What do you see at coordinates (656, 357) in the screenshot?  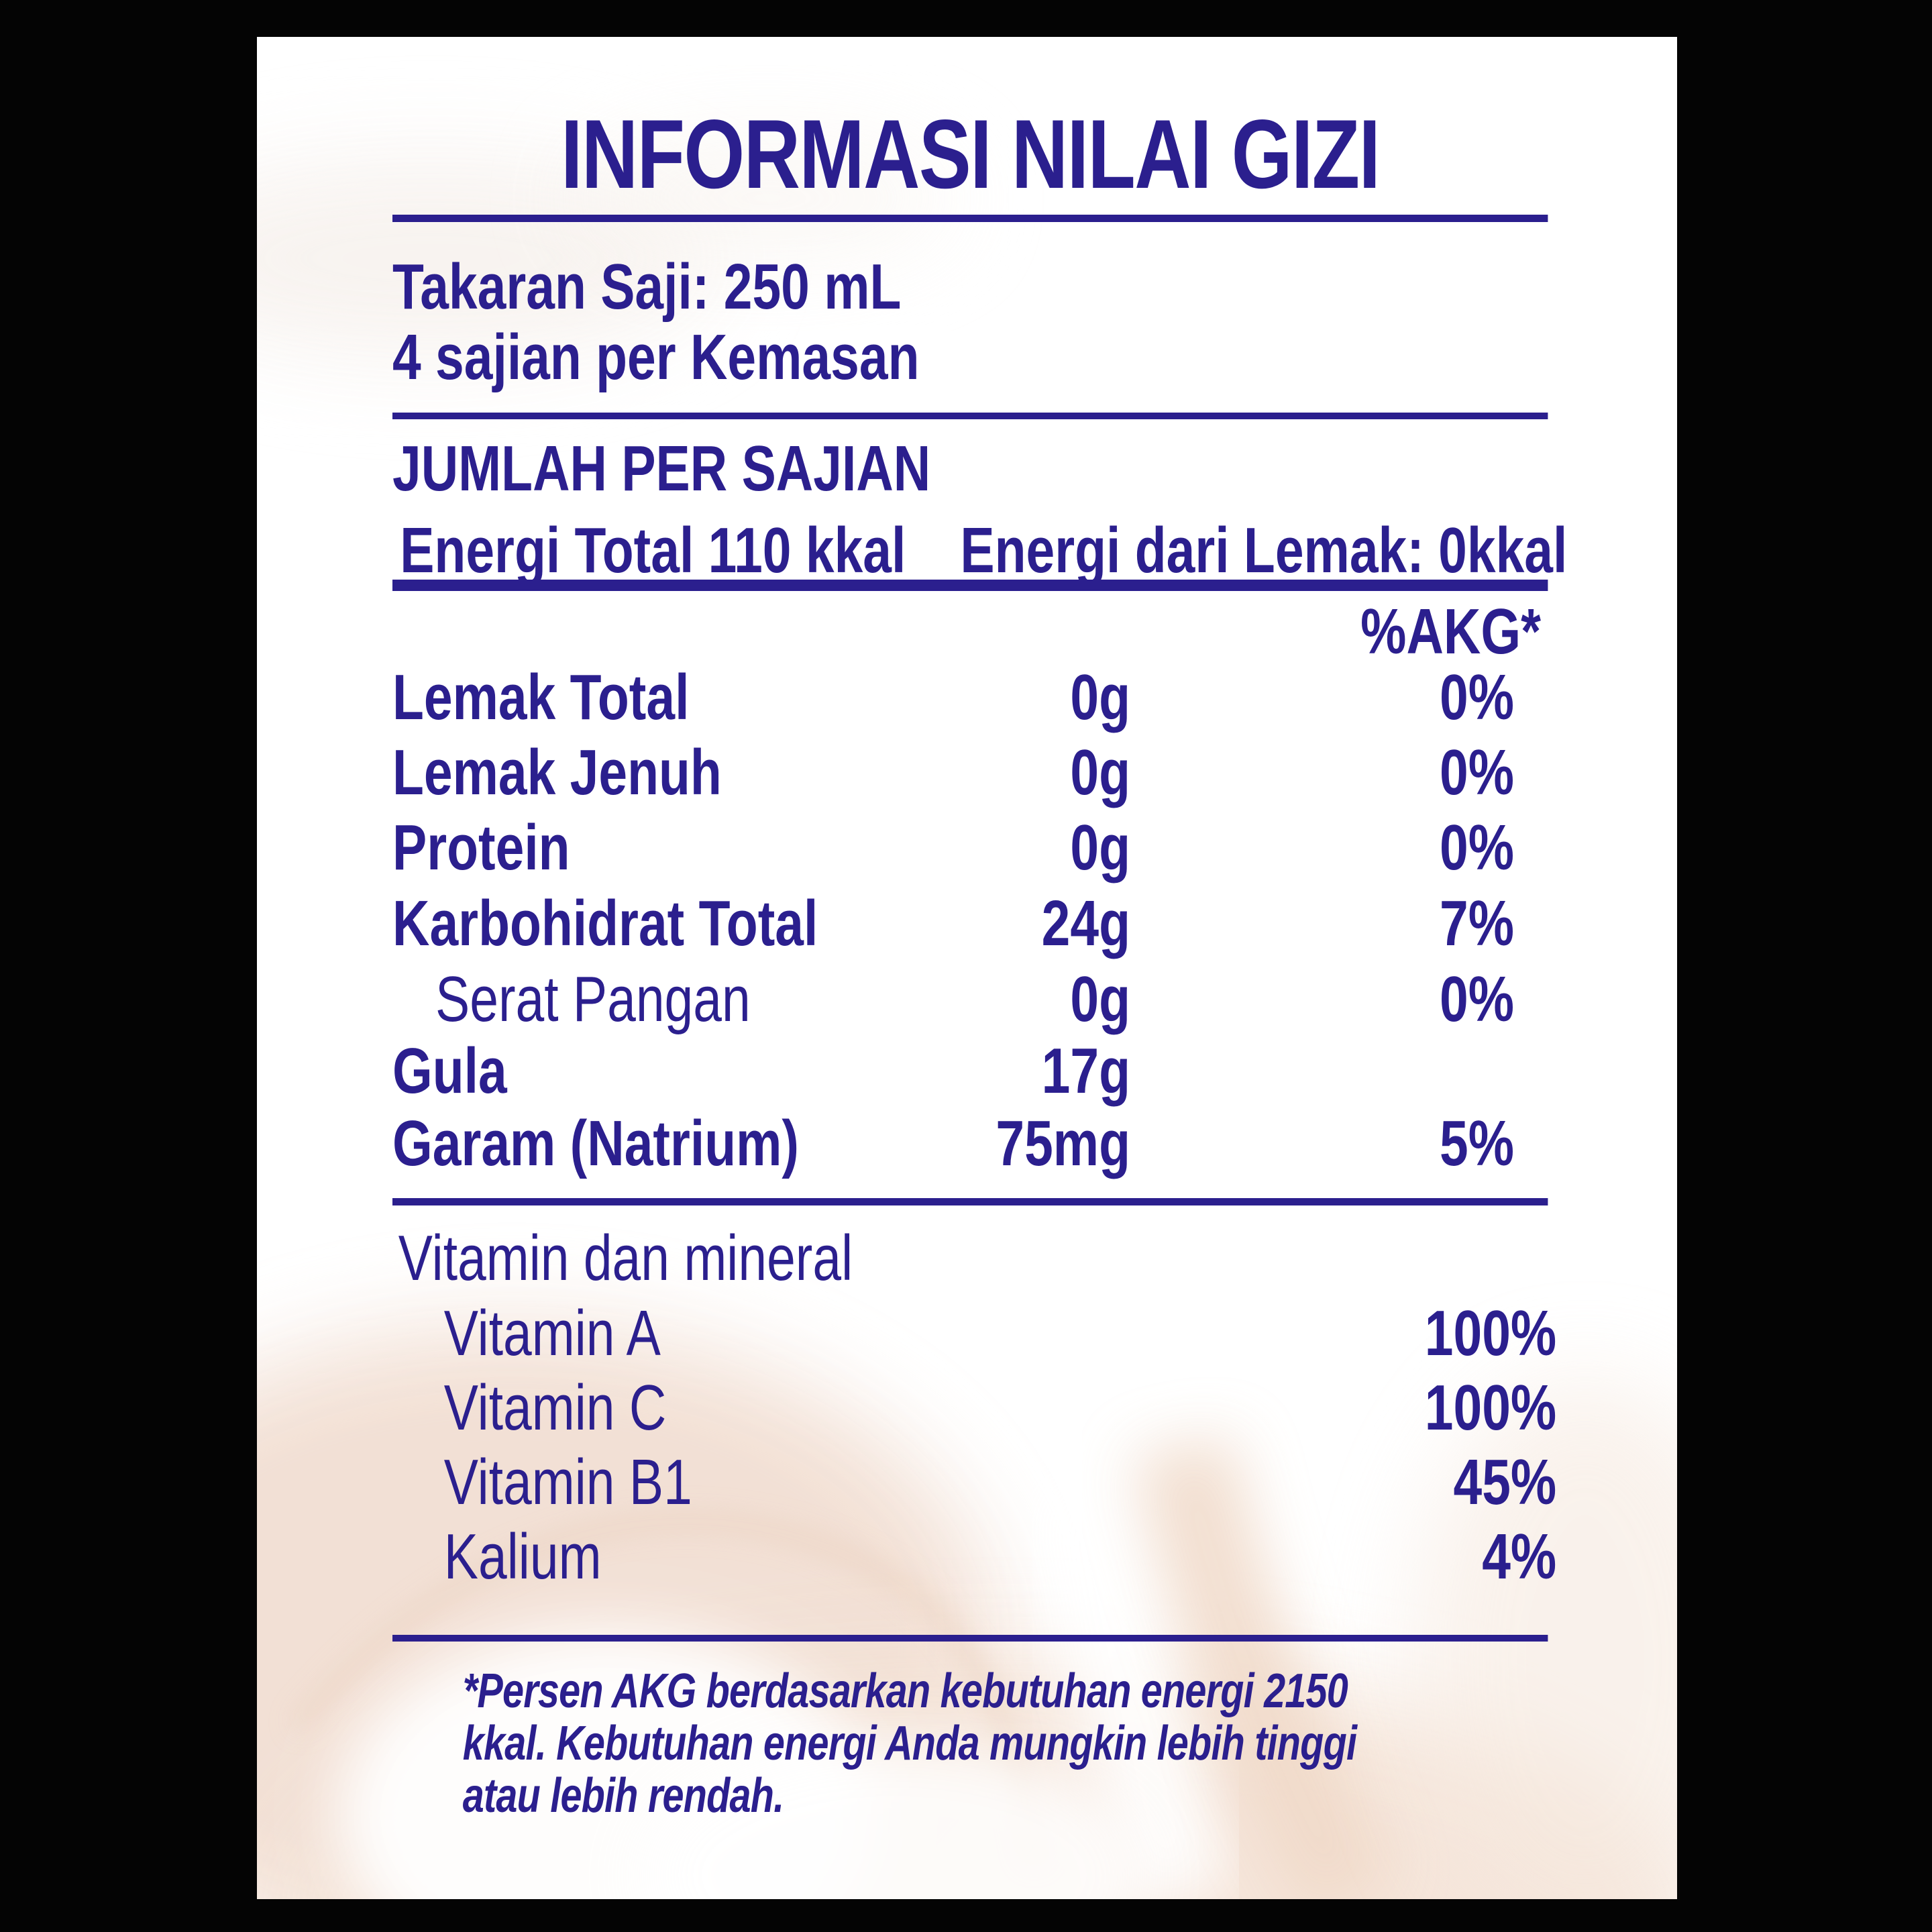 I see `servings-per-pack-text: 4 sajian per Kemasan` at bounding box center [656, 357].